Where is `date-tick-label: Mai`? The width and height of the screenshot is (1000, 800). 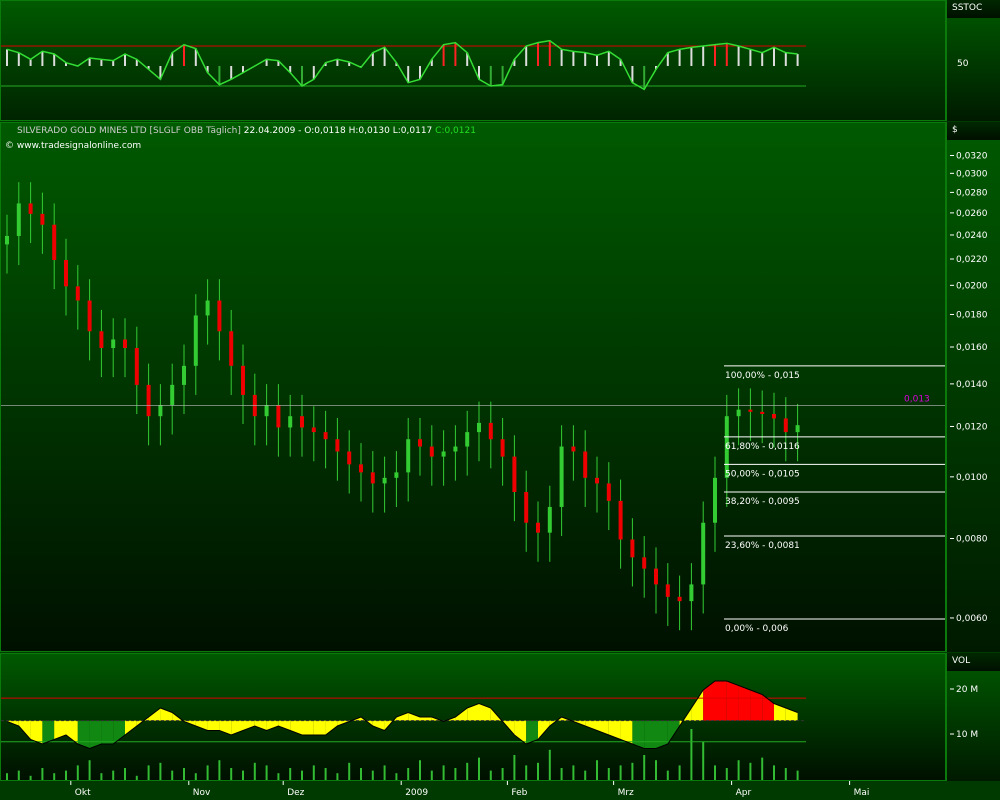
date-tick-label: Mai is located at coordinates (862, 793).